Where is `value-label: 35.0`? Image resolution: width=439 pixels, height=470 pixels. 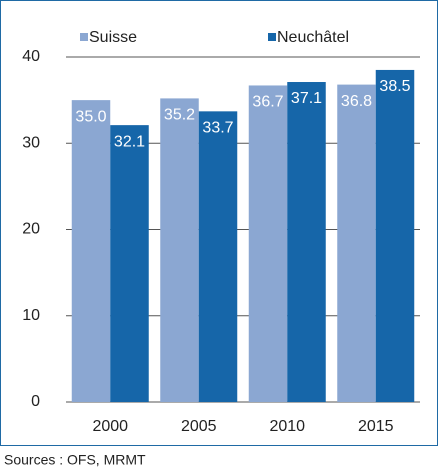 value-label: 35.0 is located at coordinates (90, 116).